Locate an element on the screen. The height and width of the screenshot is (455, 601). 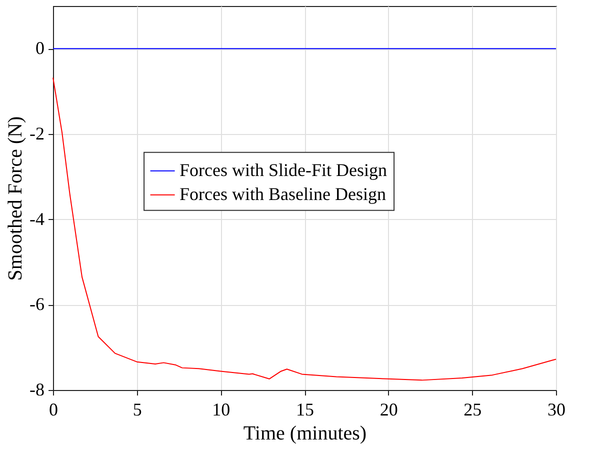
legend-label: Forces with Slide-Fit Design is located at coordinates (284, 170).